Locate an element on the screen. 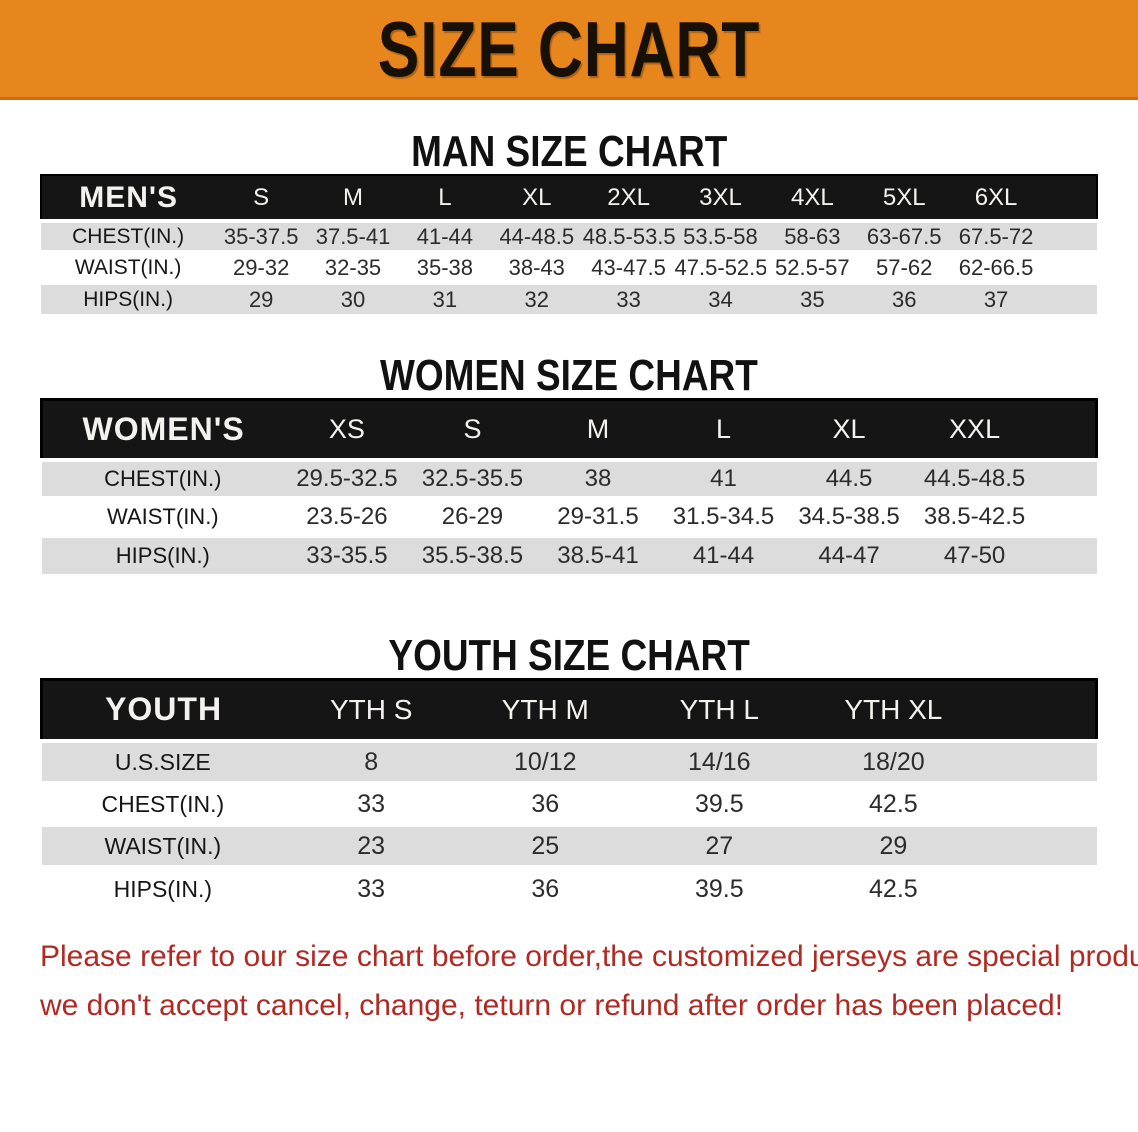 This screenshot has width=1138, height=1132. size-chart-banner: SIZE CHART is located at coordinates (569, 50).